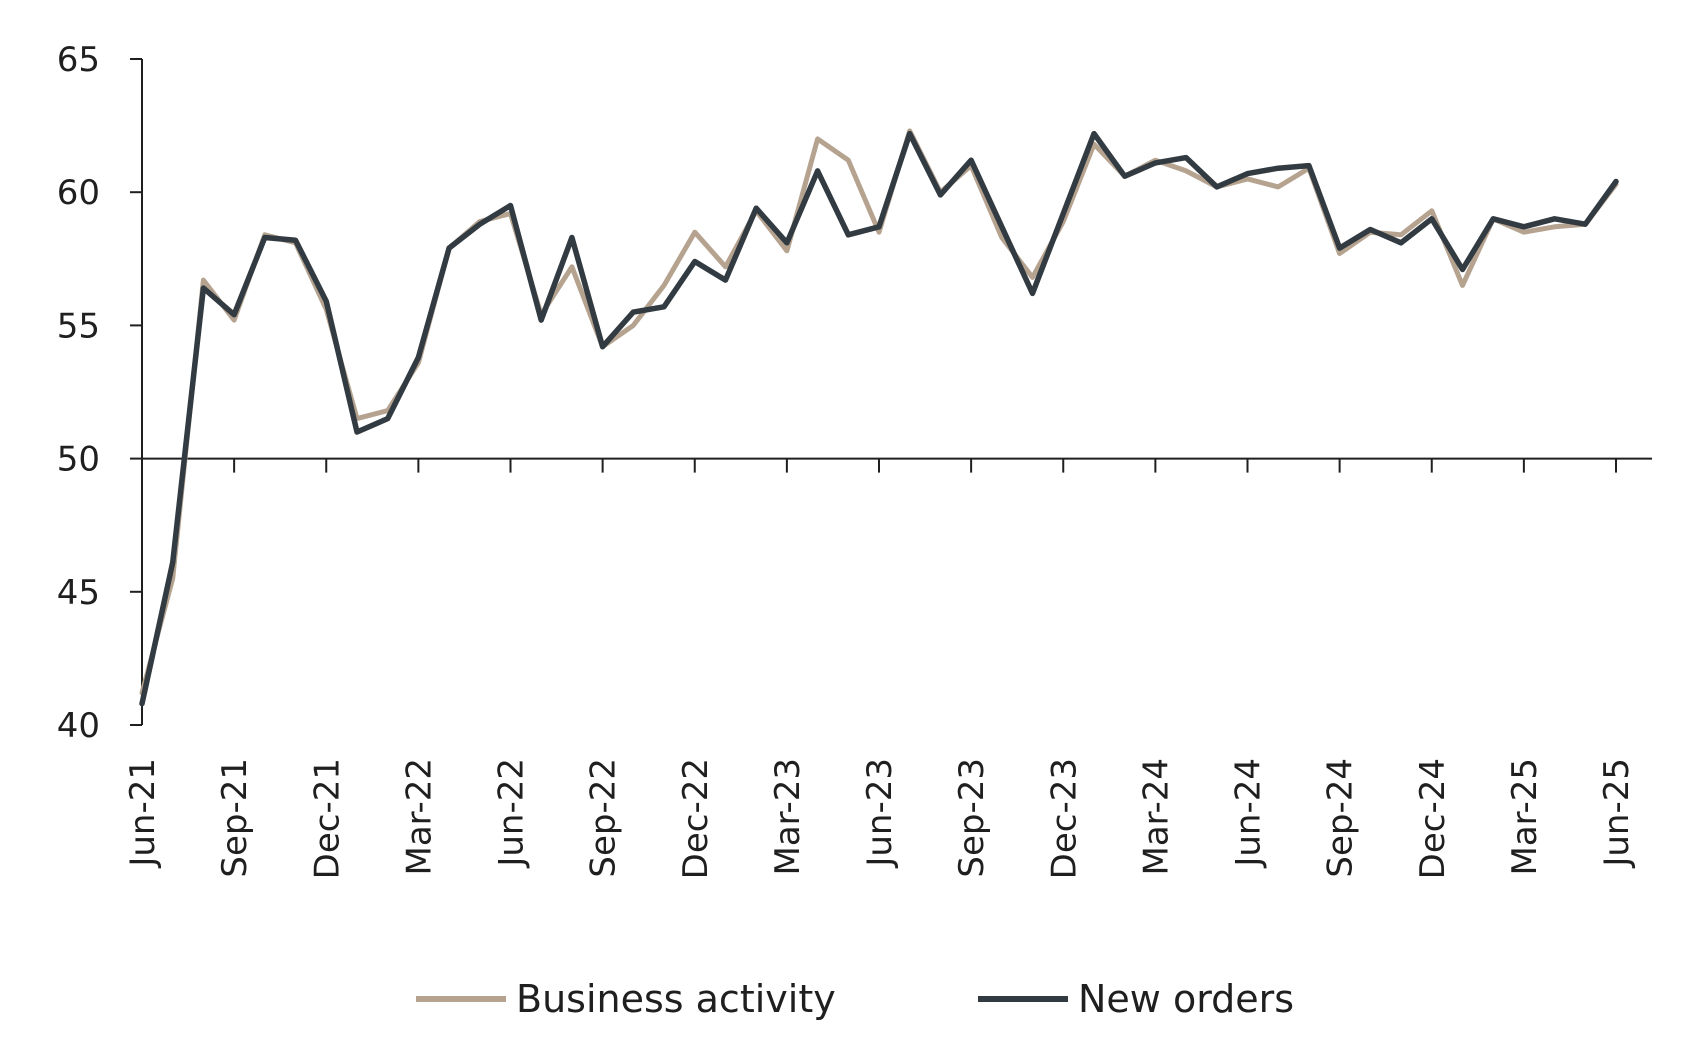  I want to click on x-tick-label: Jun-22, so click(512, 813).